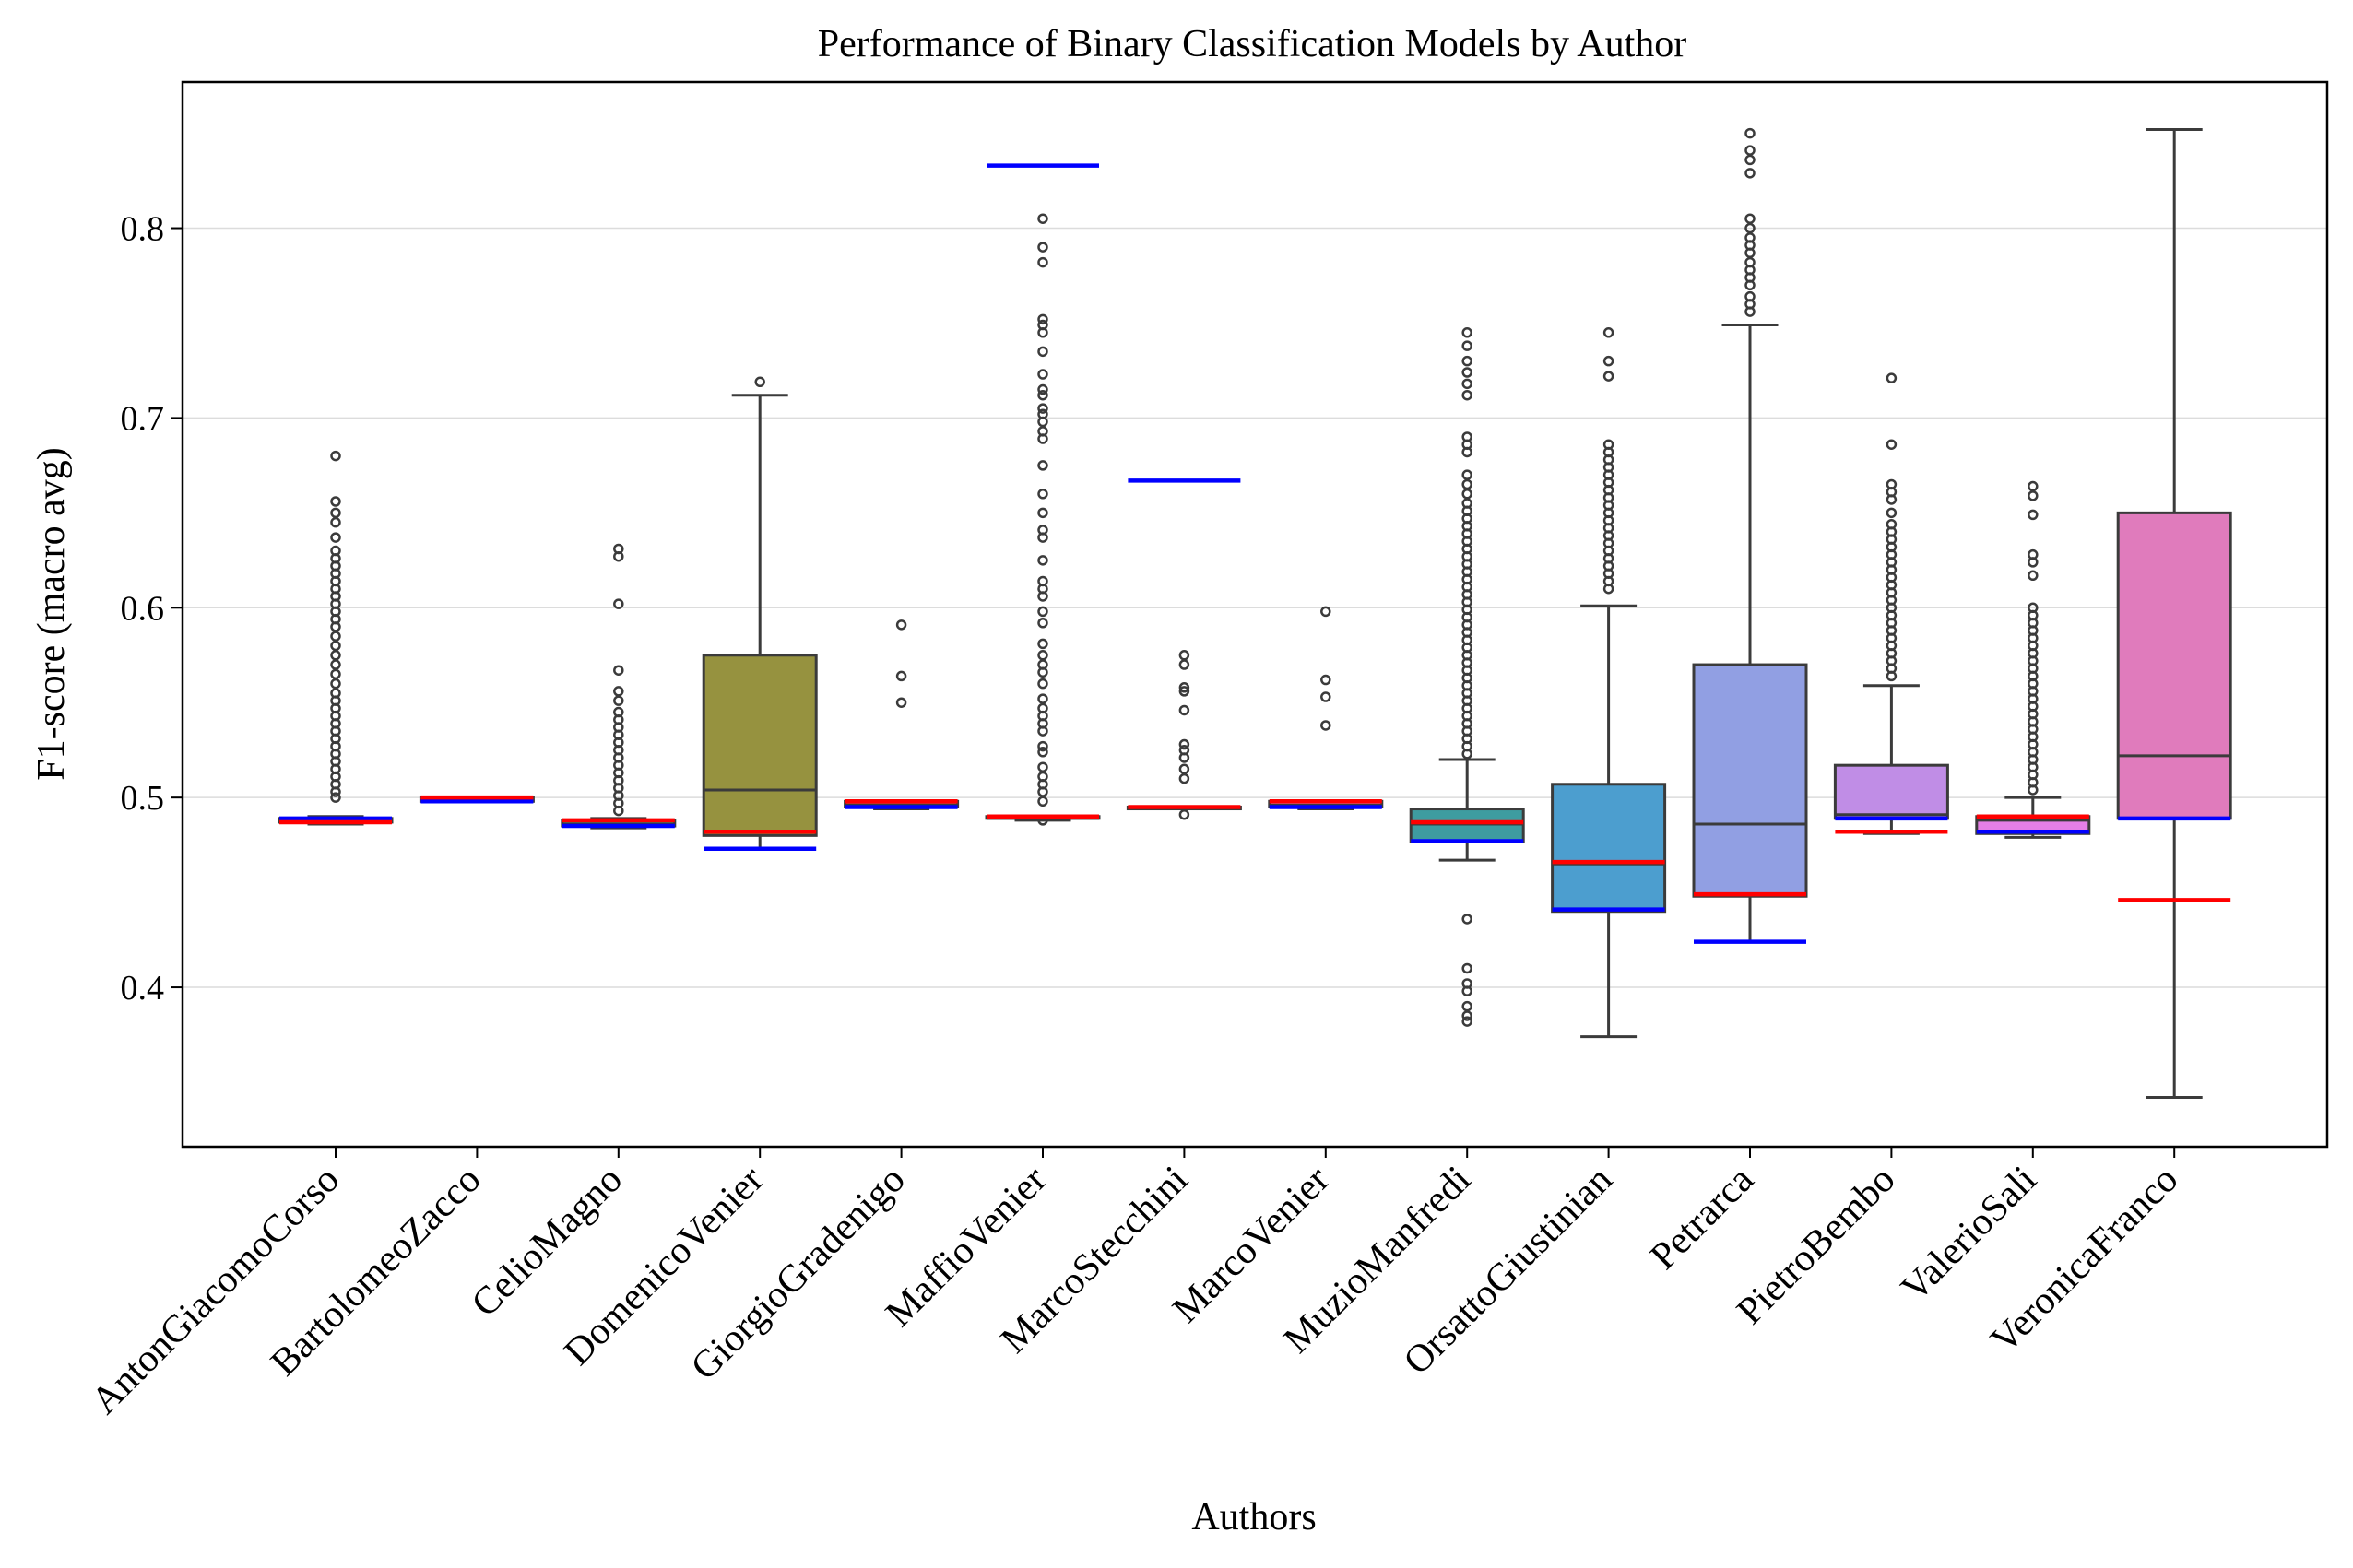  I want to click on box-MarcoStecchini, so click(1184, 649).